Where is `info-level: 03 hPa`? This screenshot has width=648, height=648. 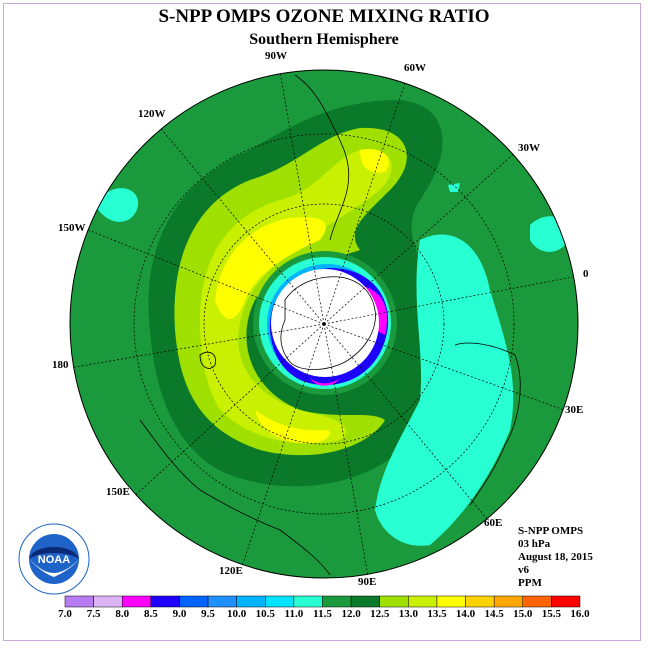
info-level: 03 hPa is located at coordinates (534, 544).